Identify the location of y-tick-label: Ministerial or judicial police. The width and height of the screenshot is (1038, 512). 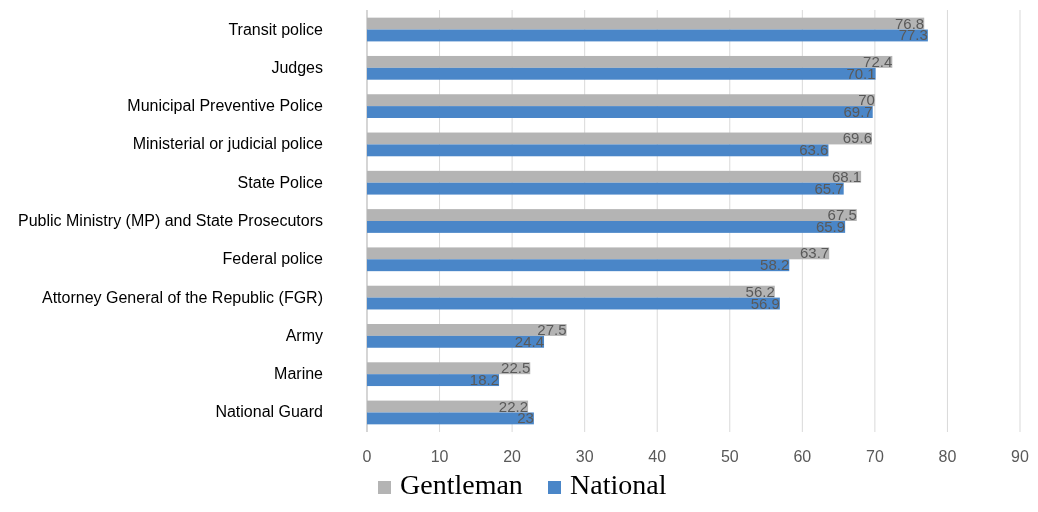
(228, 144).